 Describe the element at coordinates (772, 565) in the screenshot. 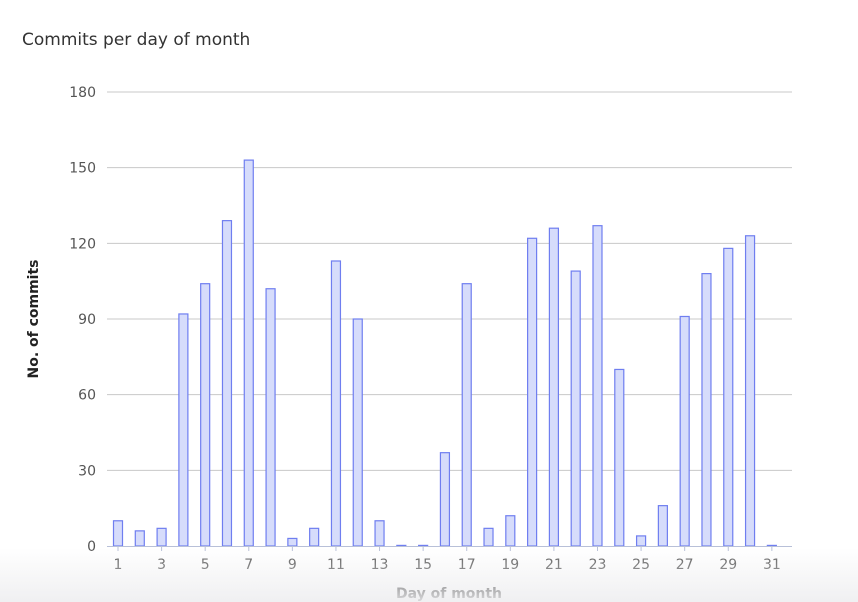

I see `x-tick-label: 31` at that location.